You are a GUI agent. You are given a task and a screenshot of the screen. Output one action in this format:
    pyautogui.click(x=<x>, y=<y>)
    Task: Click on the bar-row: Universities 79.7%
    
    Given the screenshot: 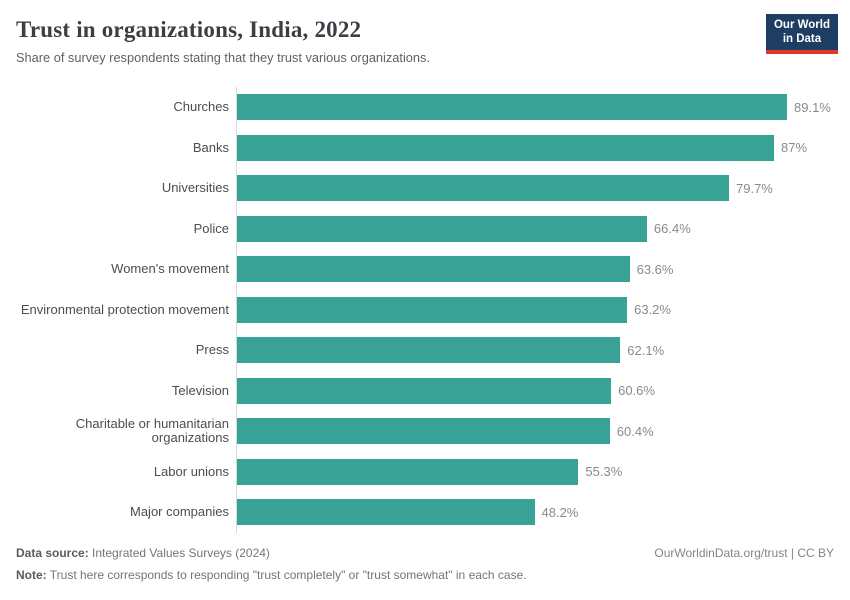 What is the action you would take?
    pyautogui.click(x=425, y=188)
    